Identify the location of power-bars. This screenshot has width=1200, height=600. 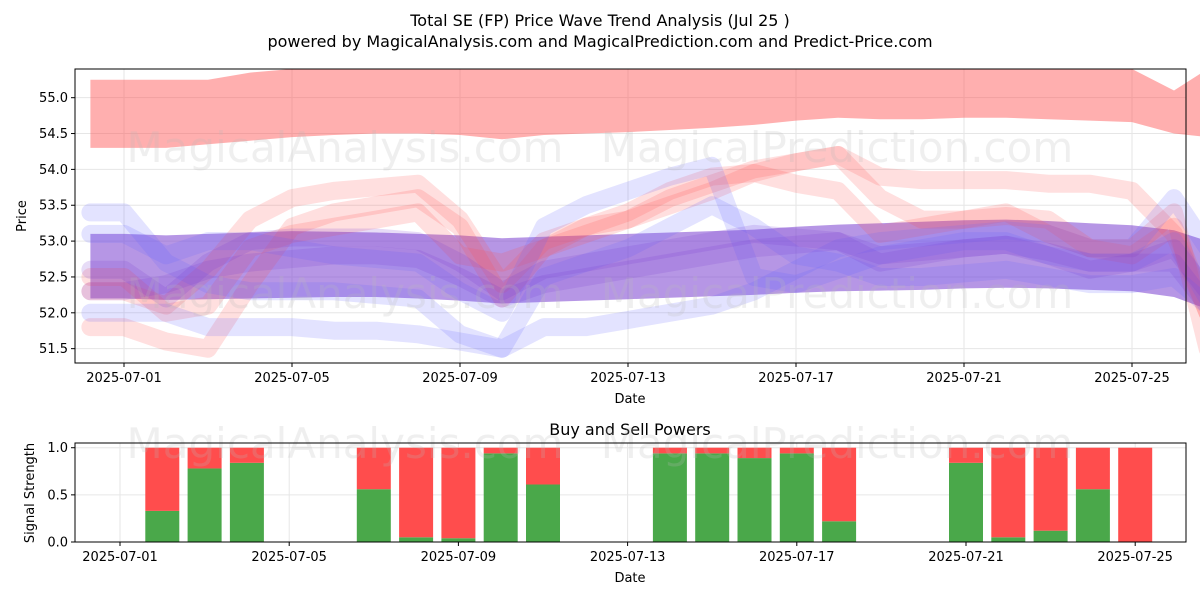
(649, 494).